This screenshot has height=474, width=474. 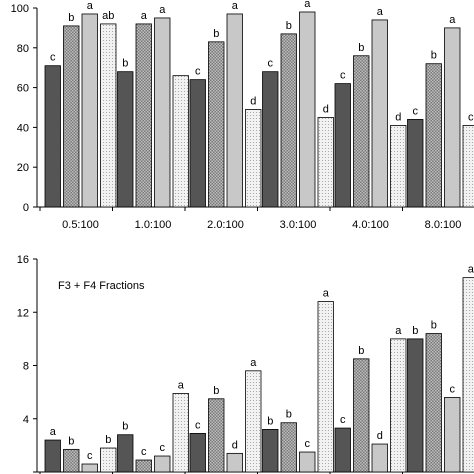 I want to click on y-tick-label: 4, so click(x=26, y=420).